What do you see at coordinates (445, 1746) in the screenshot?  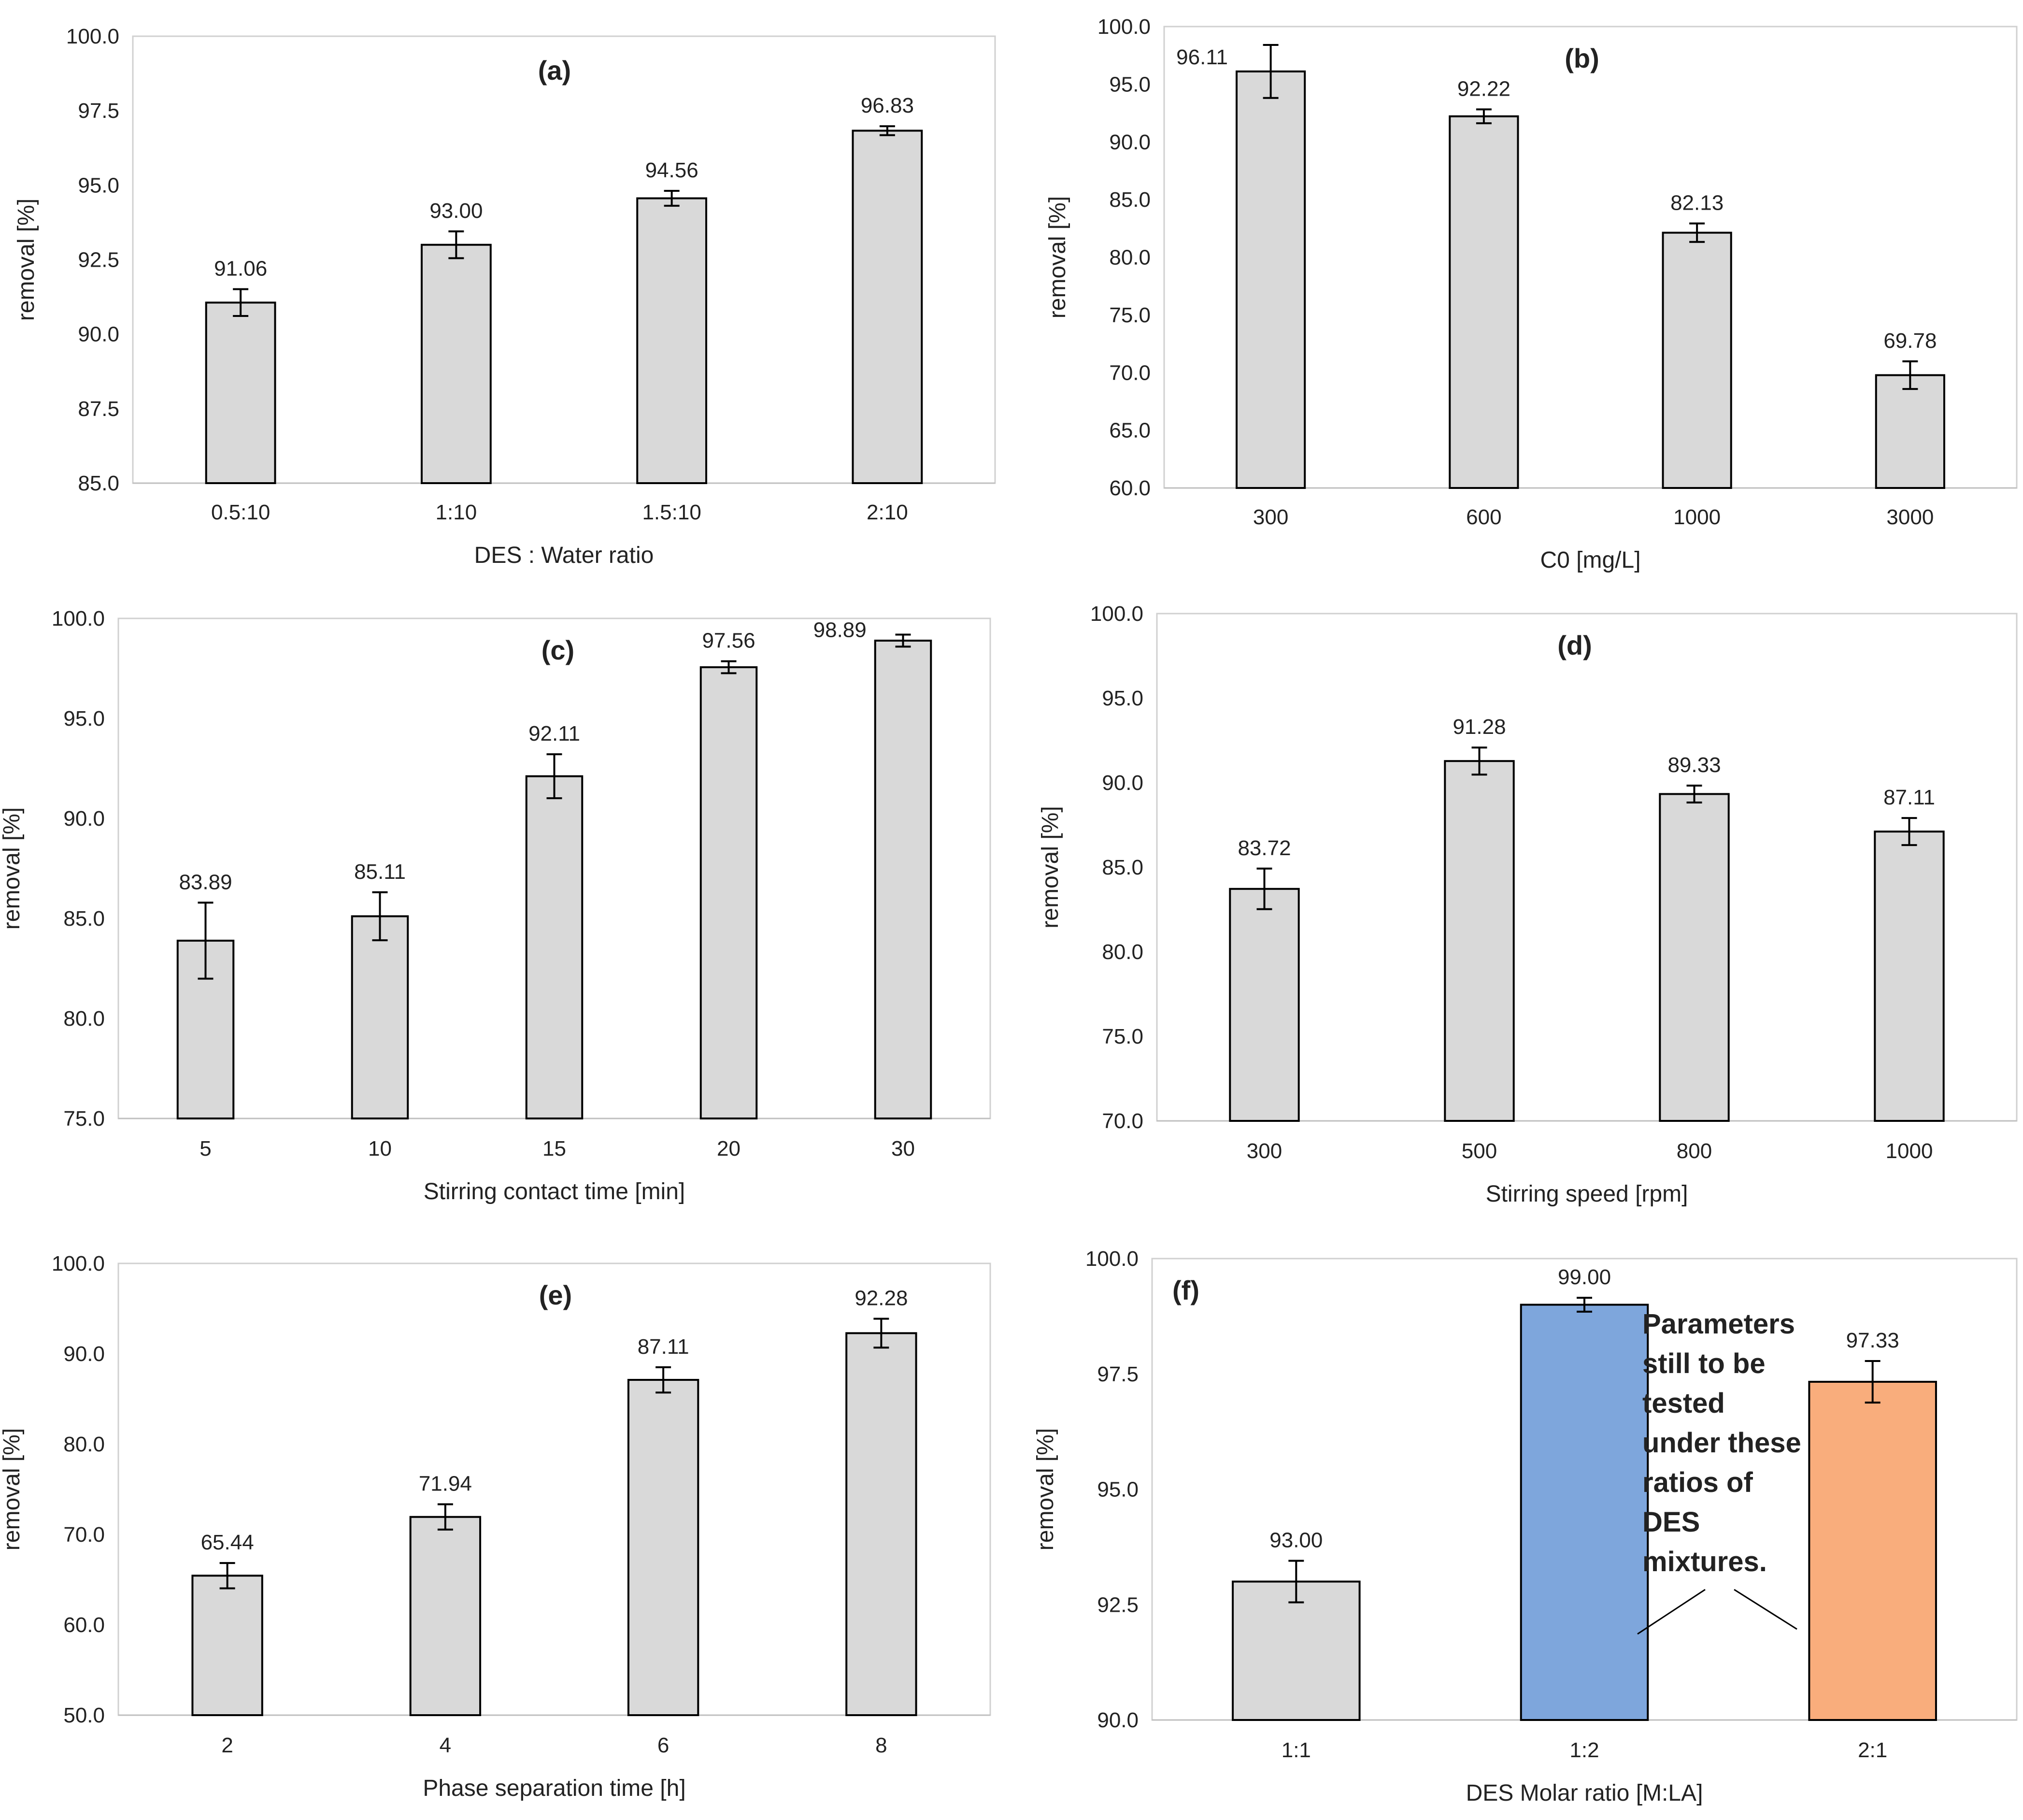 I see `x-tick-label: 4` at bounding box center [445, 1746].